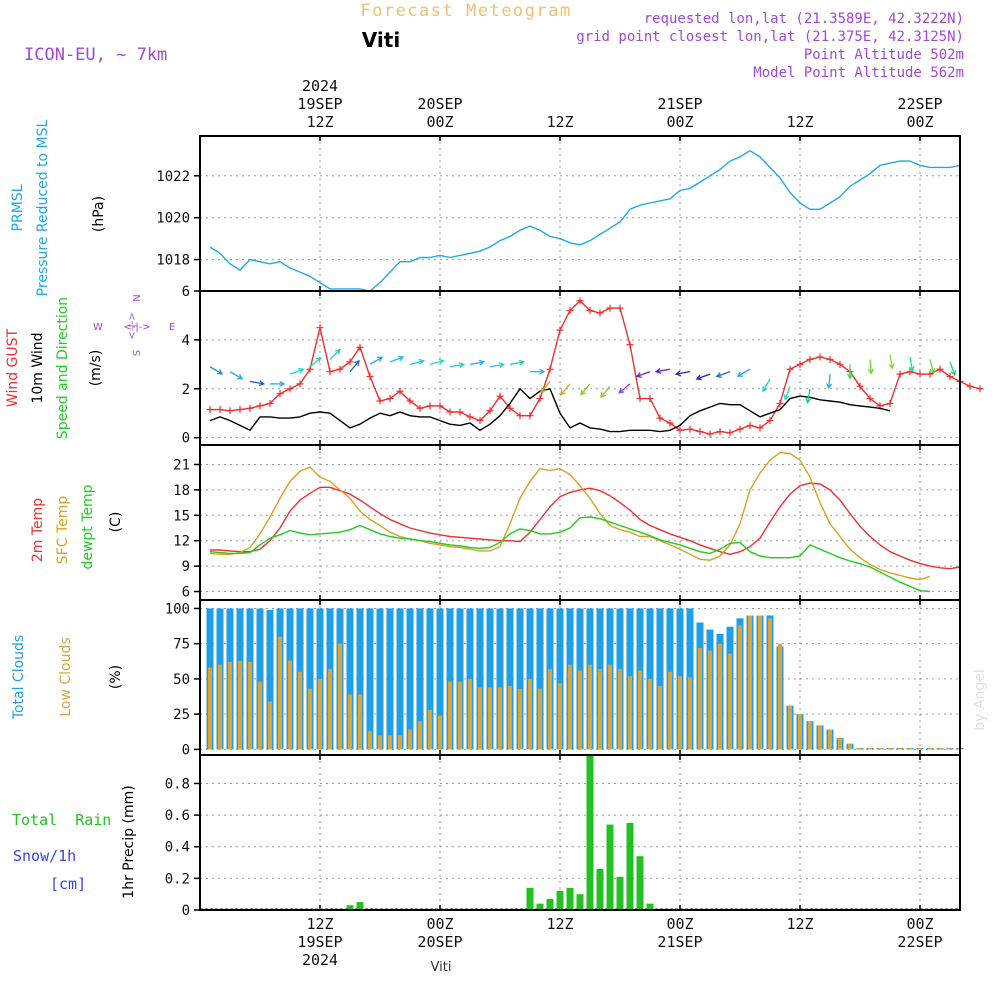 The image size is (1000, 1000). Describe the element at coordinates (186, 567) in the screenshot. I see `y-tick-label: 9` at that location.